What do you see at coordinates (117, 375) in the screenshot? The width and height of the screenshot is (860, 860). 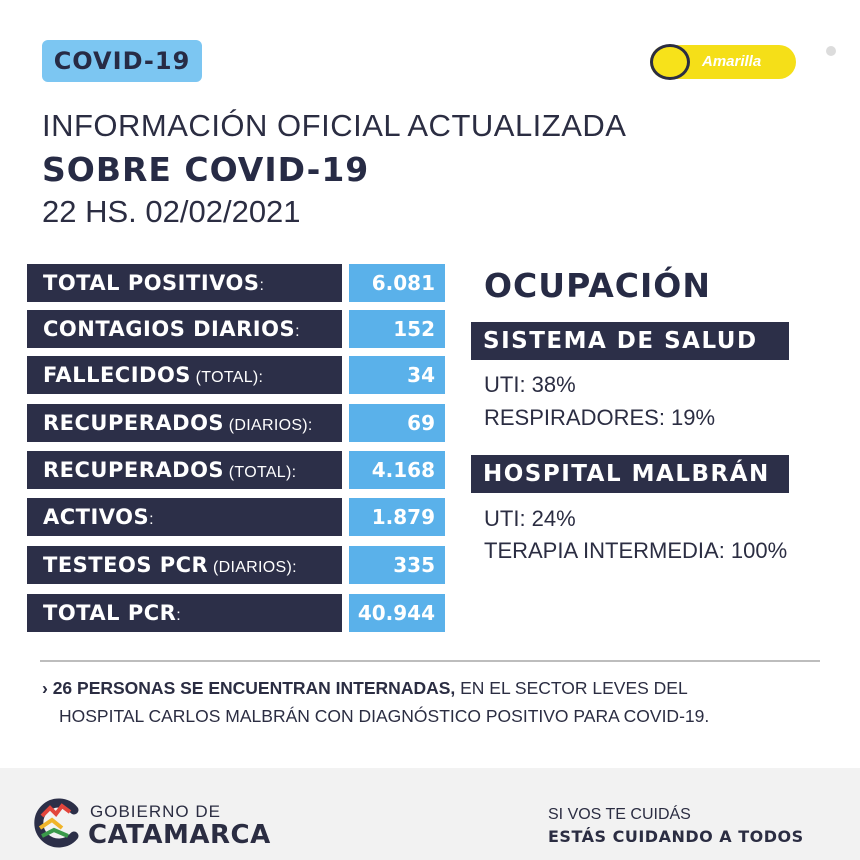 I see `stat-label: FALLECIDOS` at bounding box center [117, 375].